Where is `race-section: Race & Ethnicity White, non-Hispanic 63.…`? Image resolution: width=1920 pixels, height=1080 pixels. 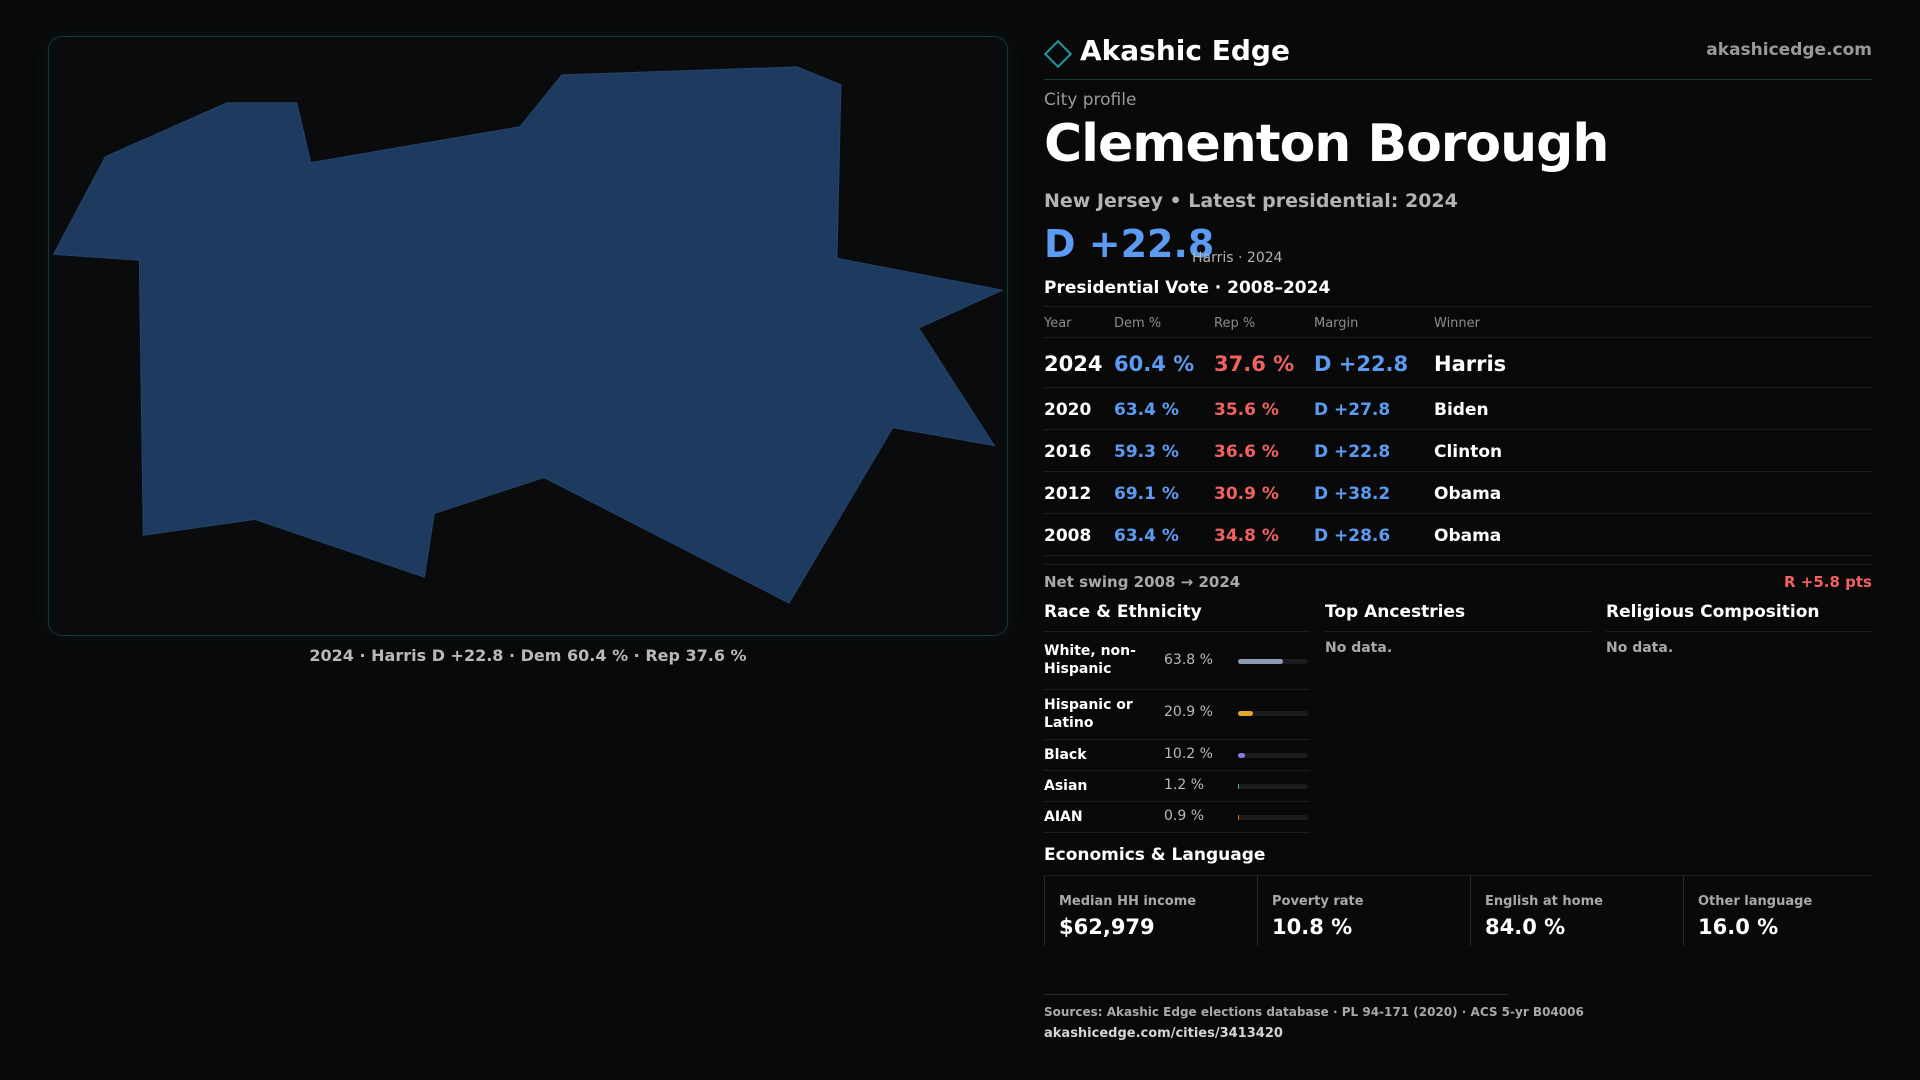 race-section: Race & Ethnicity White, non-Hispanic 63.… is located at coordinates (1177, 717).